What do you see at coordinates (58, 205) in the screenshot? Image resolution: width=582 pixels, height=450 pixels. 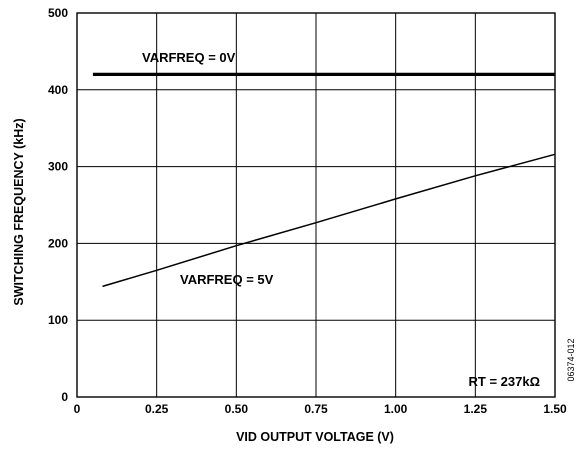 I see `y-tick-labels: 0 100 200 300 400 500` at bounding box center [58, 205].